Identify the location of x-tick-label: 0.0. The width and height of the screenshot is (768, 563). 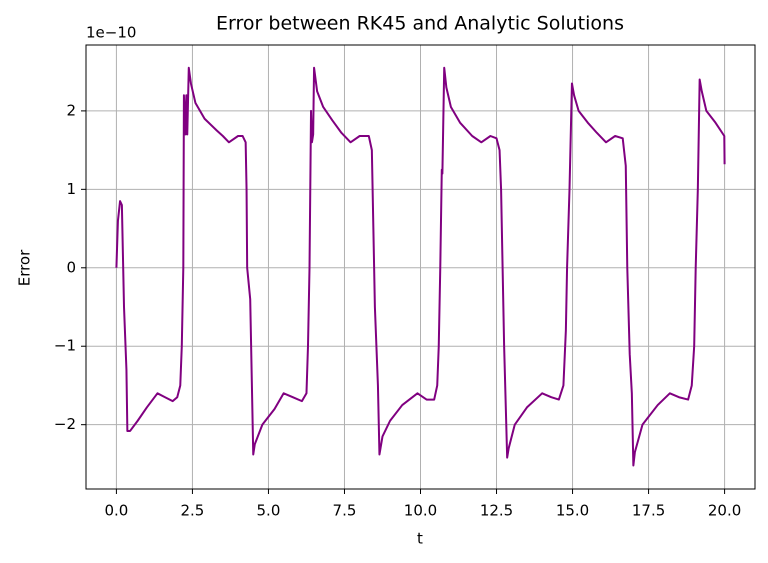
(116, 511).